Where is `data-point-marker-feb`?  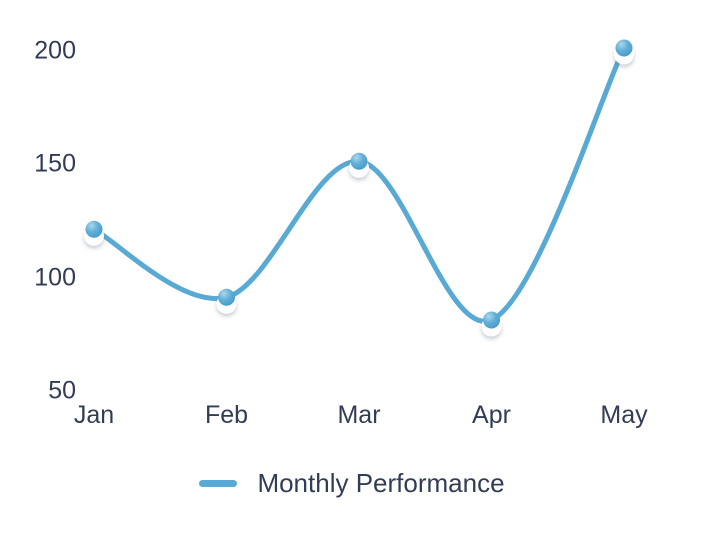 data-point-marker-feb is located at coordinates (226, 297).